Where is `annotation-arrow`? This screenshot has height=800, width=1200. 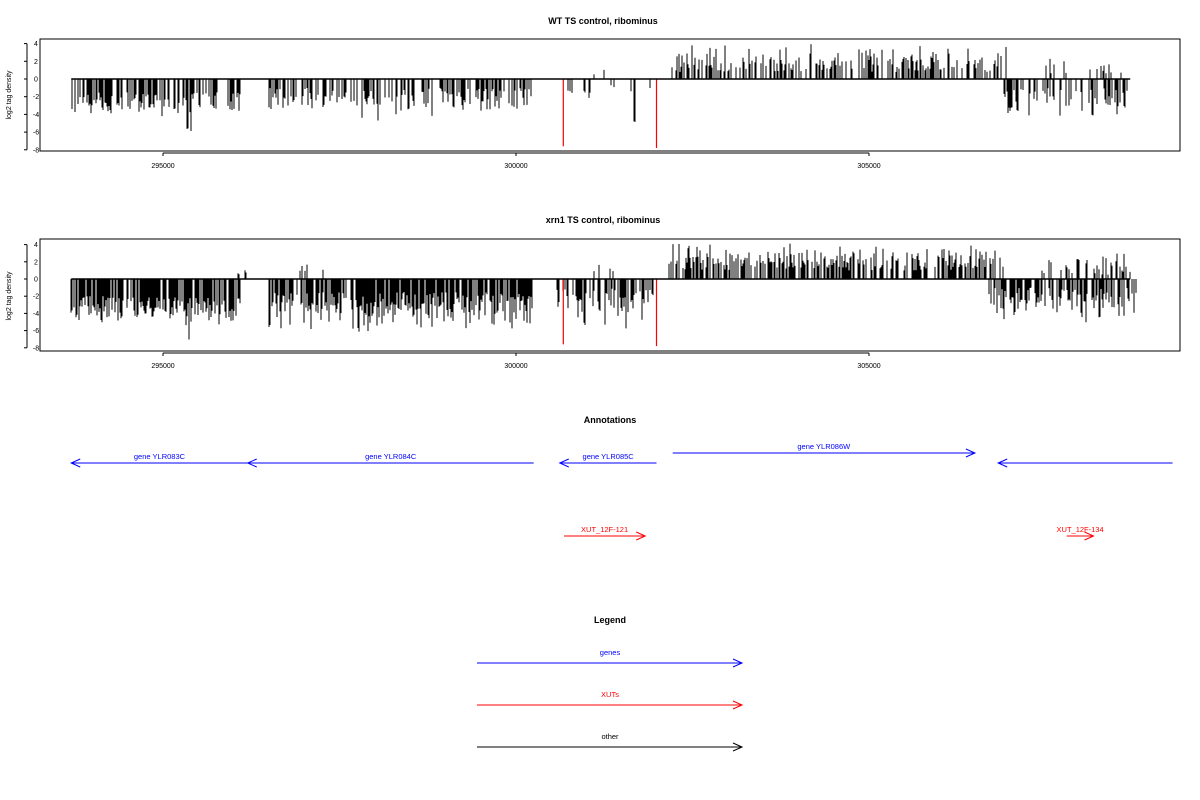
annotation-arrow is located at coordinates (1084, 463).